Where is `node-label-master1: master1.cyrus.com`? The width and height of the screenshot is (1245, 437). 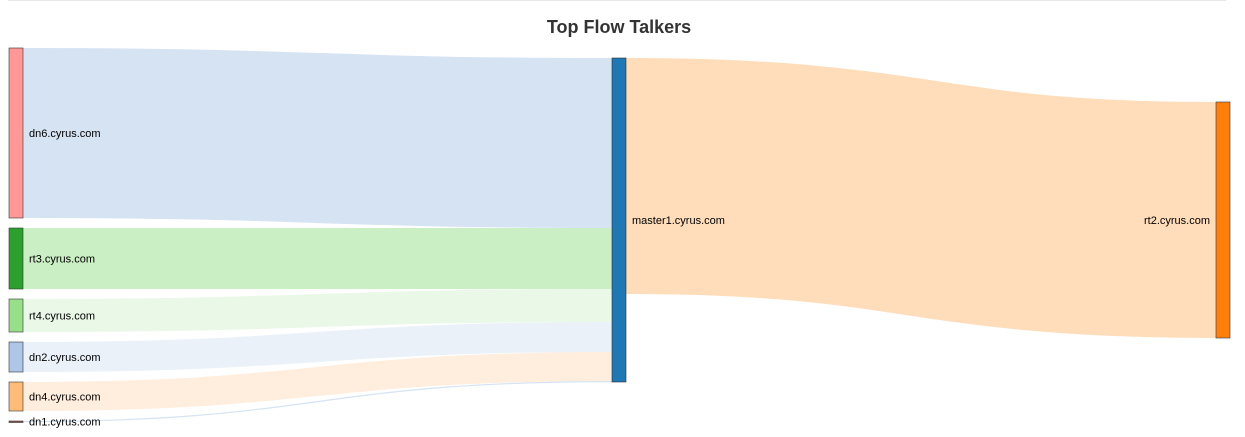
node-label-master1: master1.cyrus.com is located at coordinates (678, 221).